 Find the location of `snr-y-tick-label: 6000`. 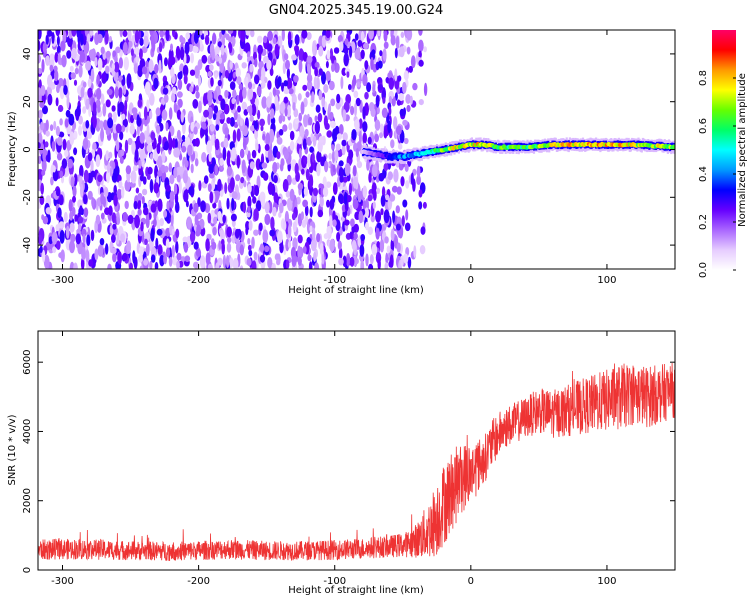

snr-y-tick-label: 6000 is located at coordinates (27, 361).